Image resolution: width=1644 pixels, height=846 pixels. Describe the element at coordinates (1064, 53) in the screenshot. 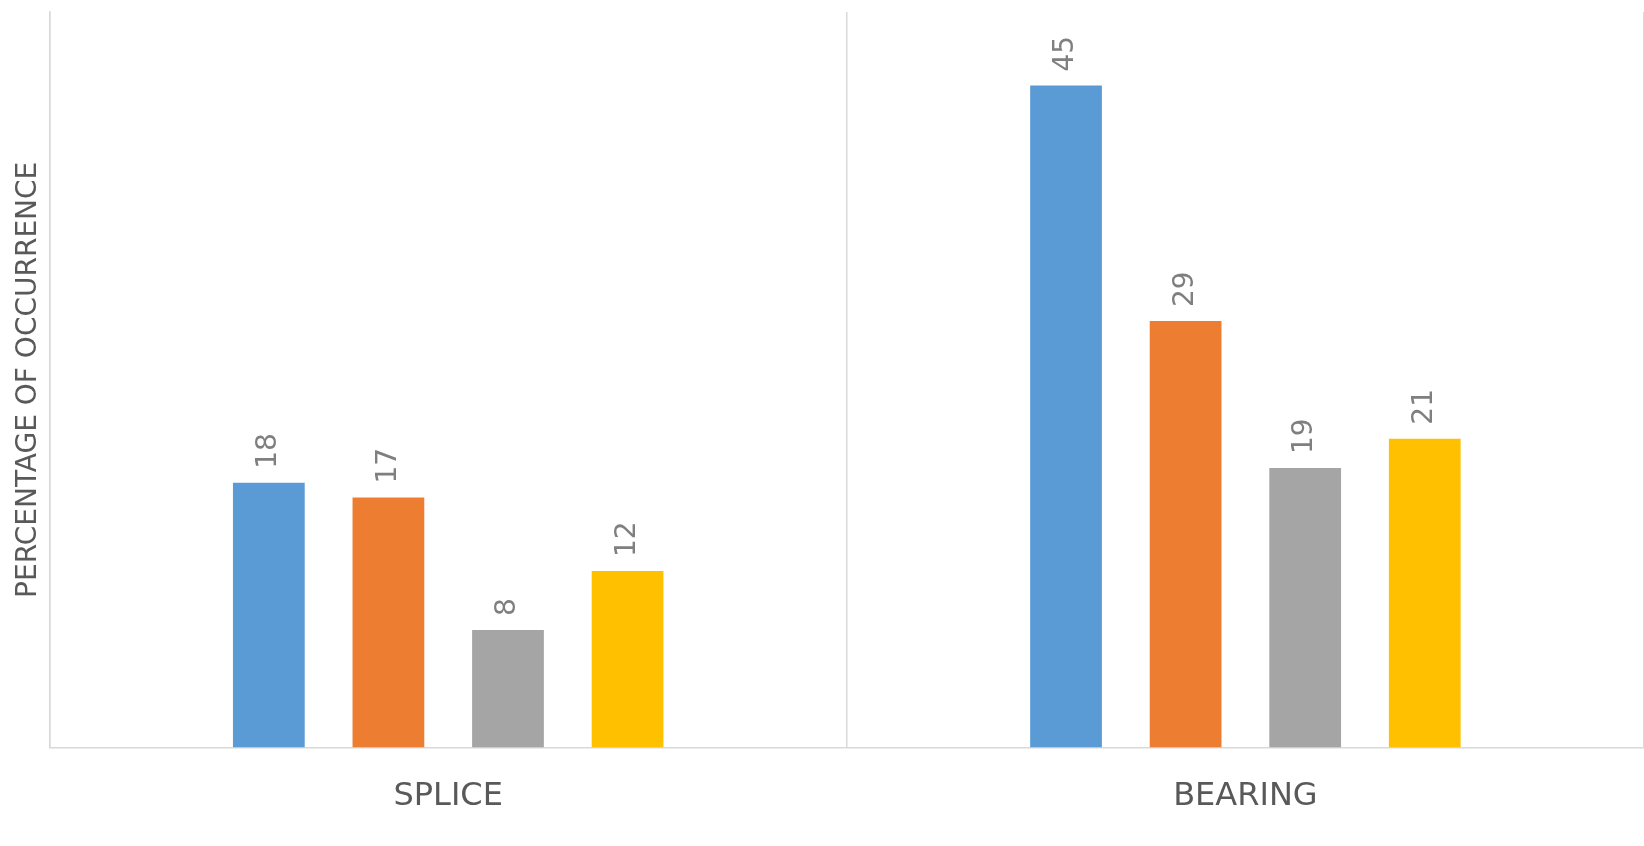

I see `data-label: 45` at that location.